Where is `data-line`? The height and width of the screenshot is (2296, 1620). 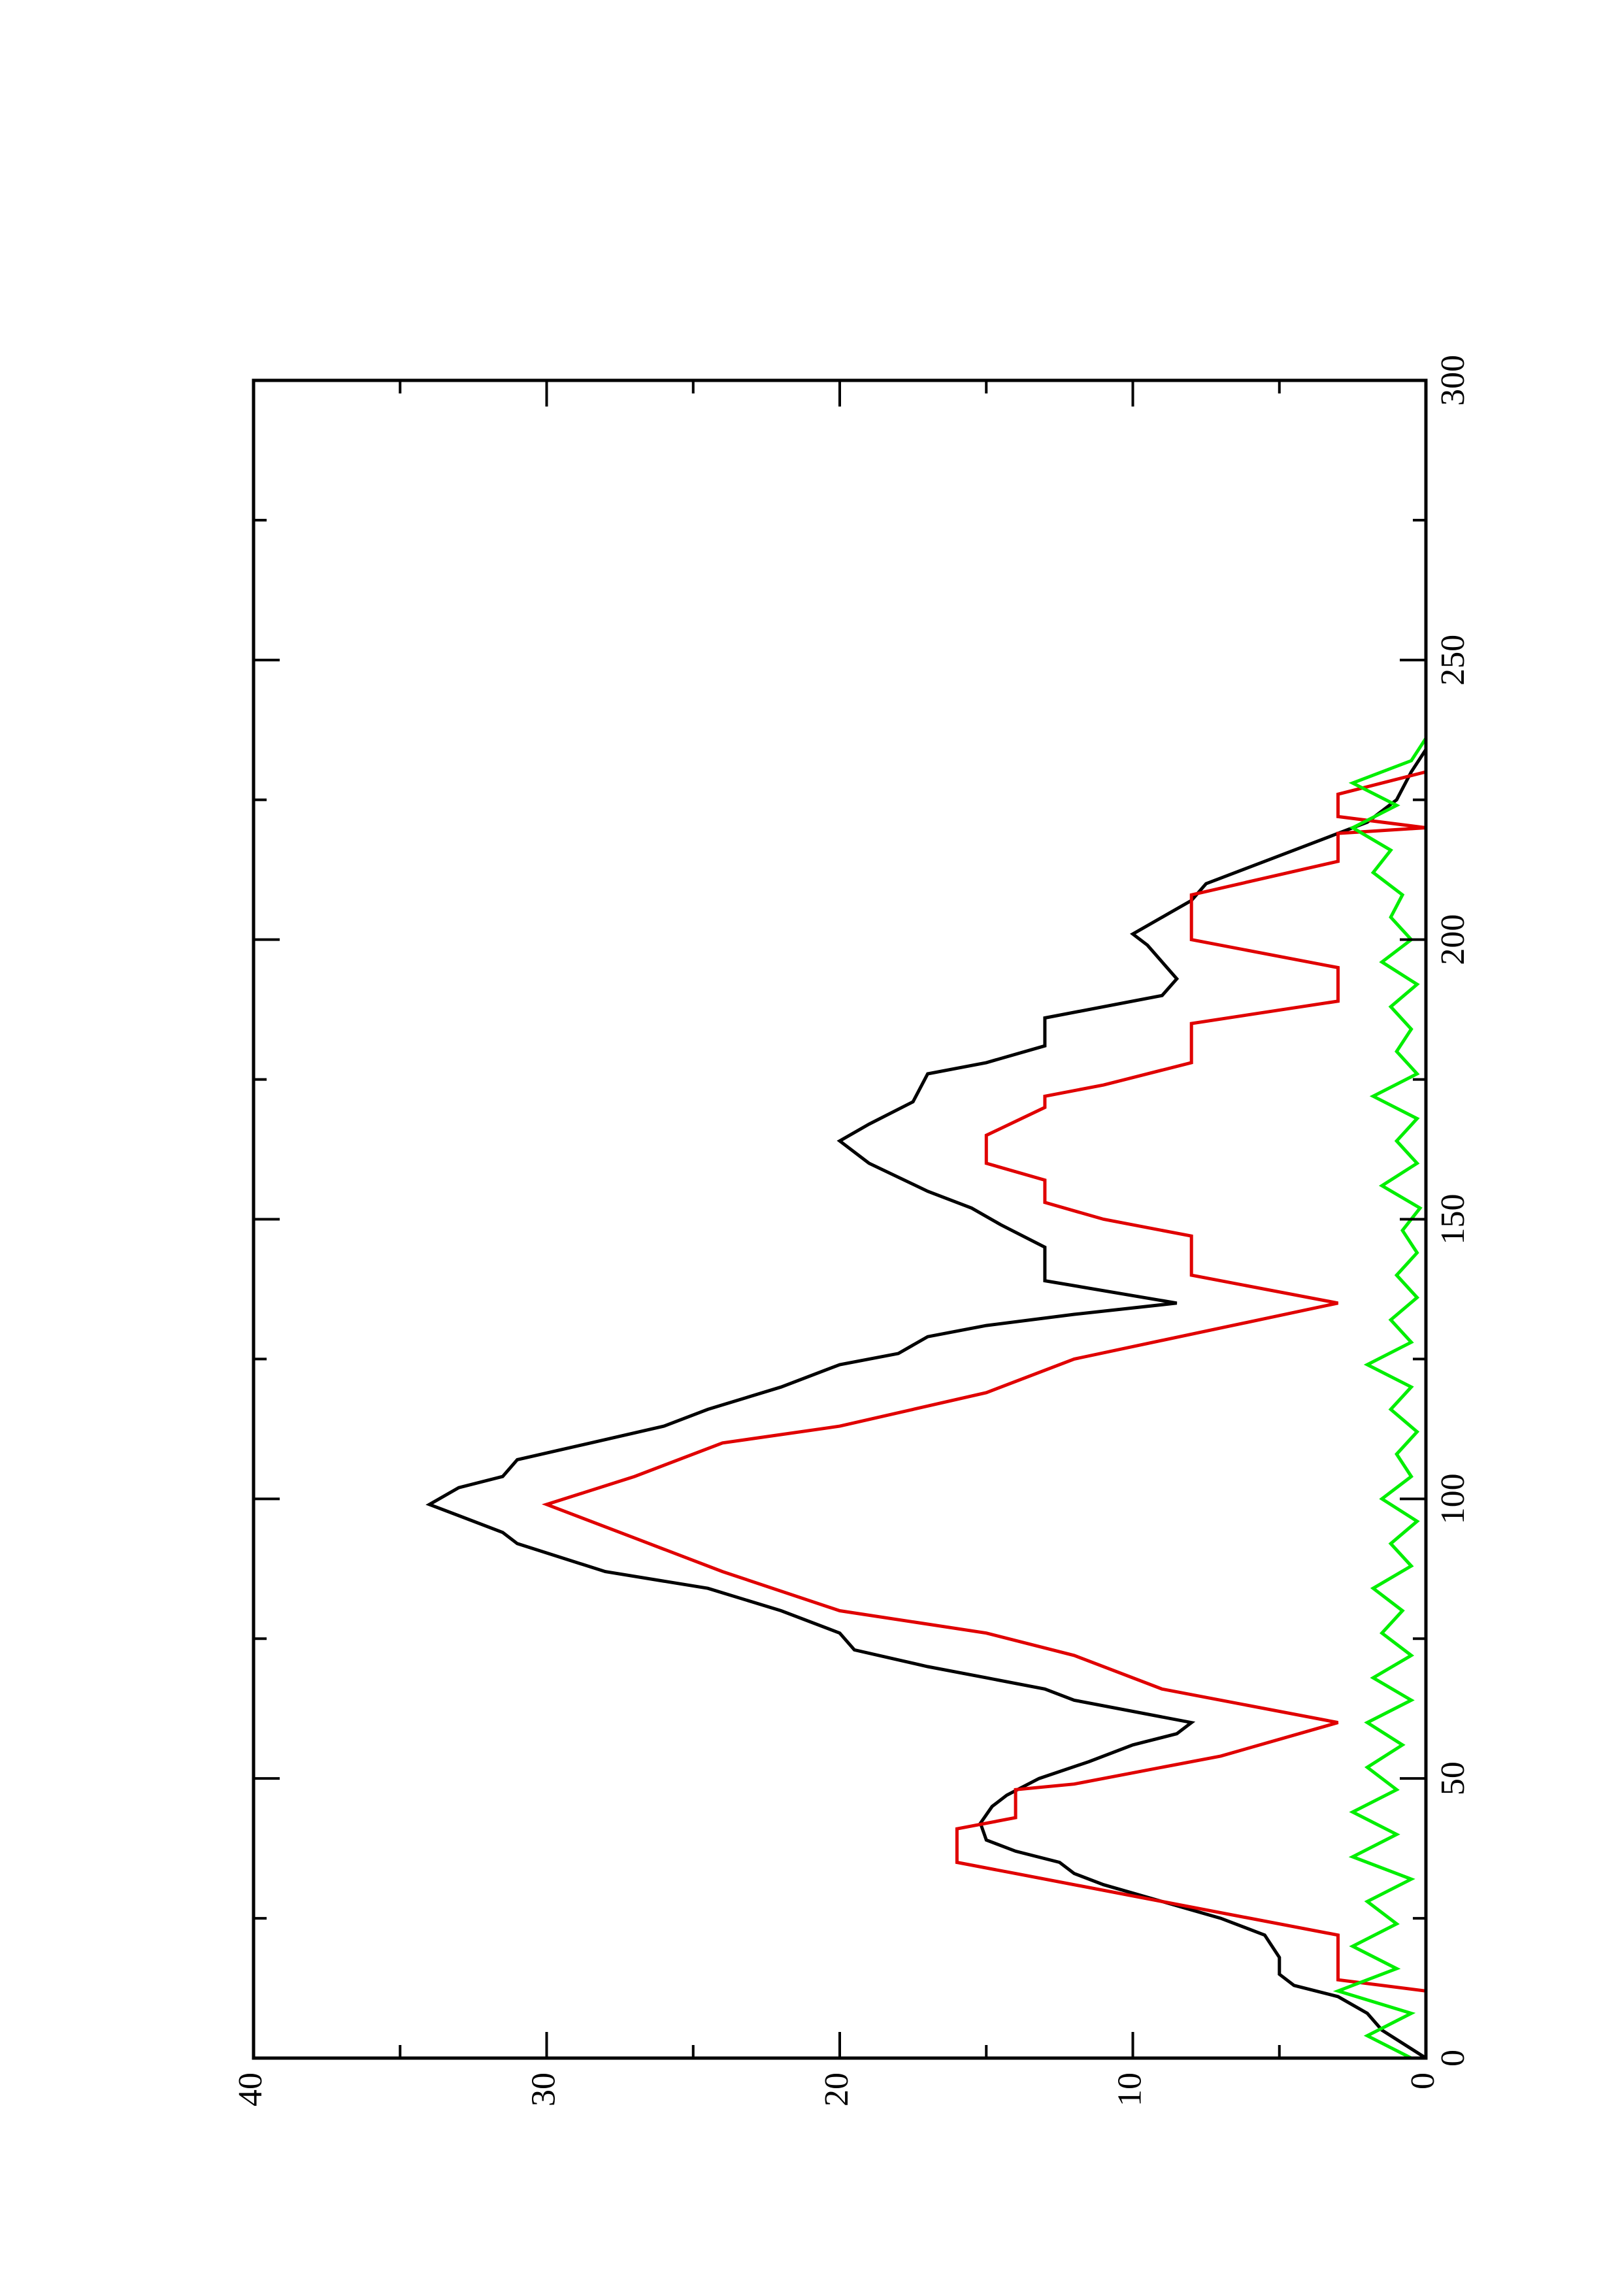 data-line is located at coordinates (1380, 1398).